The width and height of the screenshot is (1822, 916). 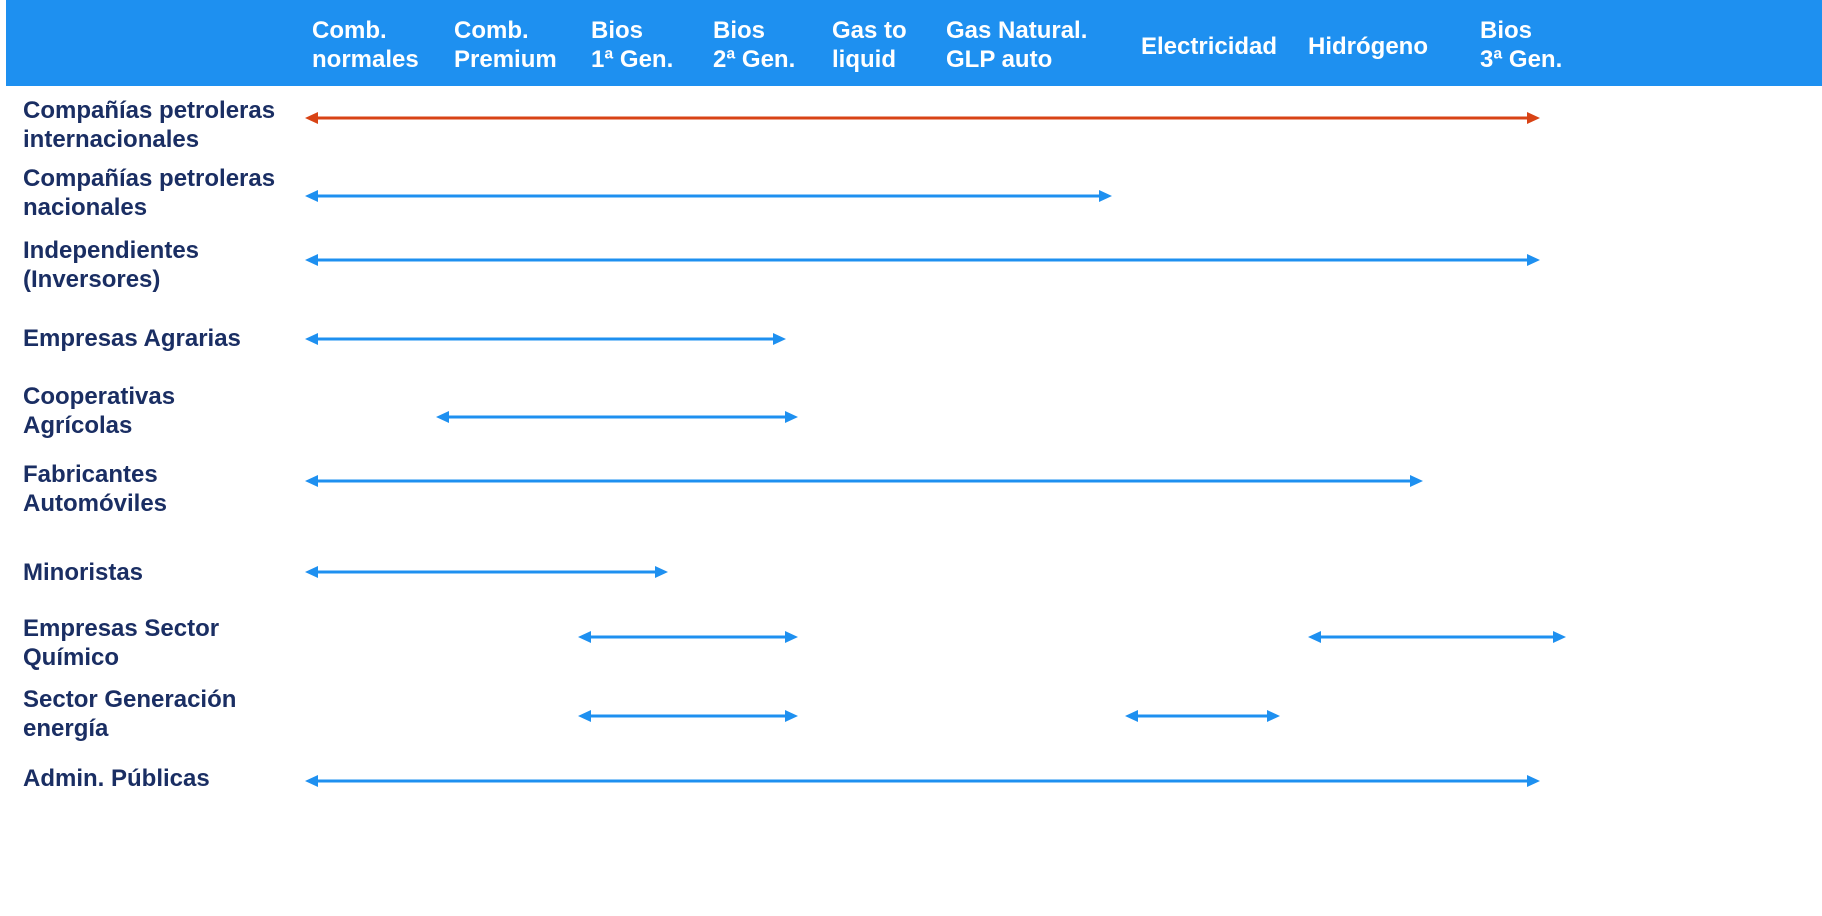 What do you see at coordinates (130, 714) in the screenshot?
I see `row-label-generacion-energia: Sector Generación energía` at bounding box center [130, 714].